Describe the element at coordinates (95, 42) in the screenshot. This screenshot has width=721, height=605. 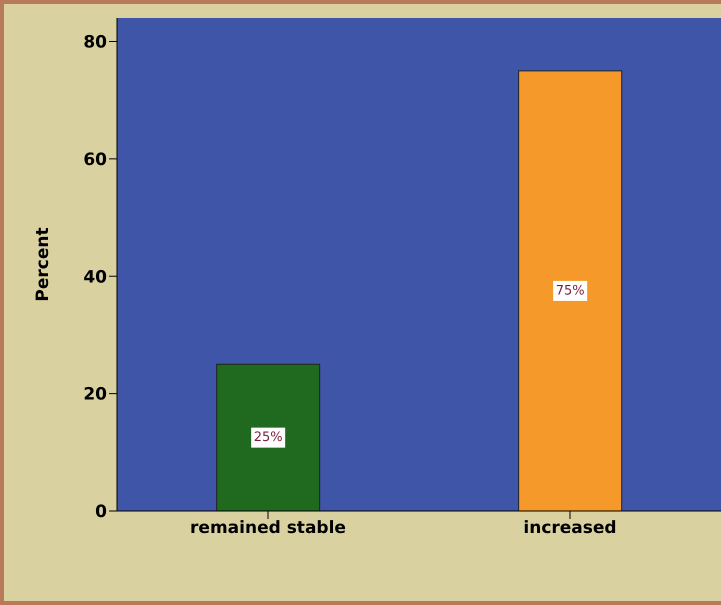
I see `y-tick-label: 80` at that location.